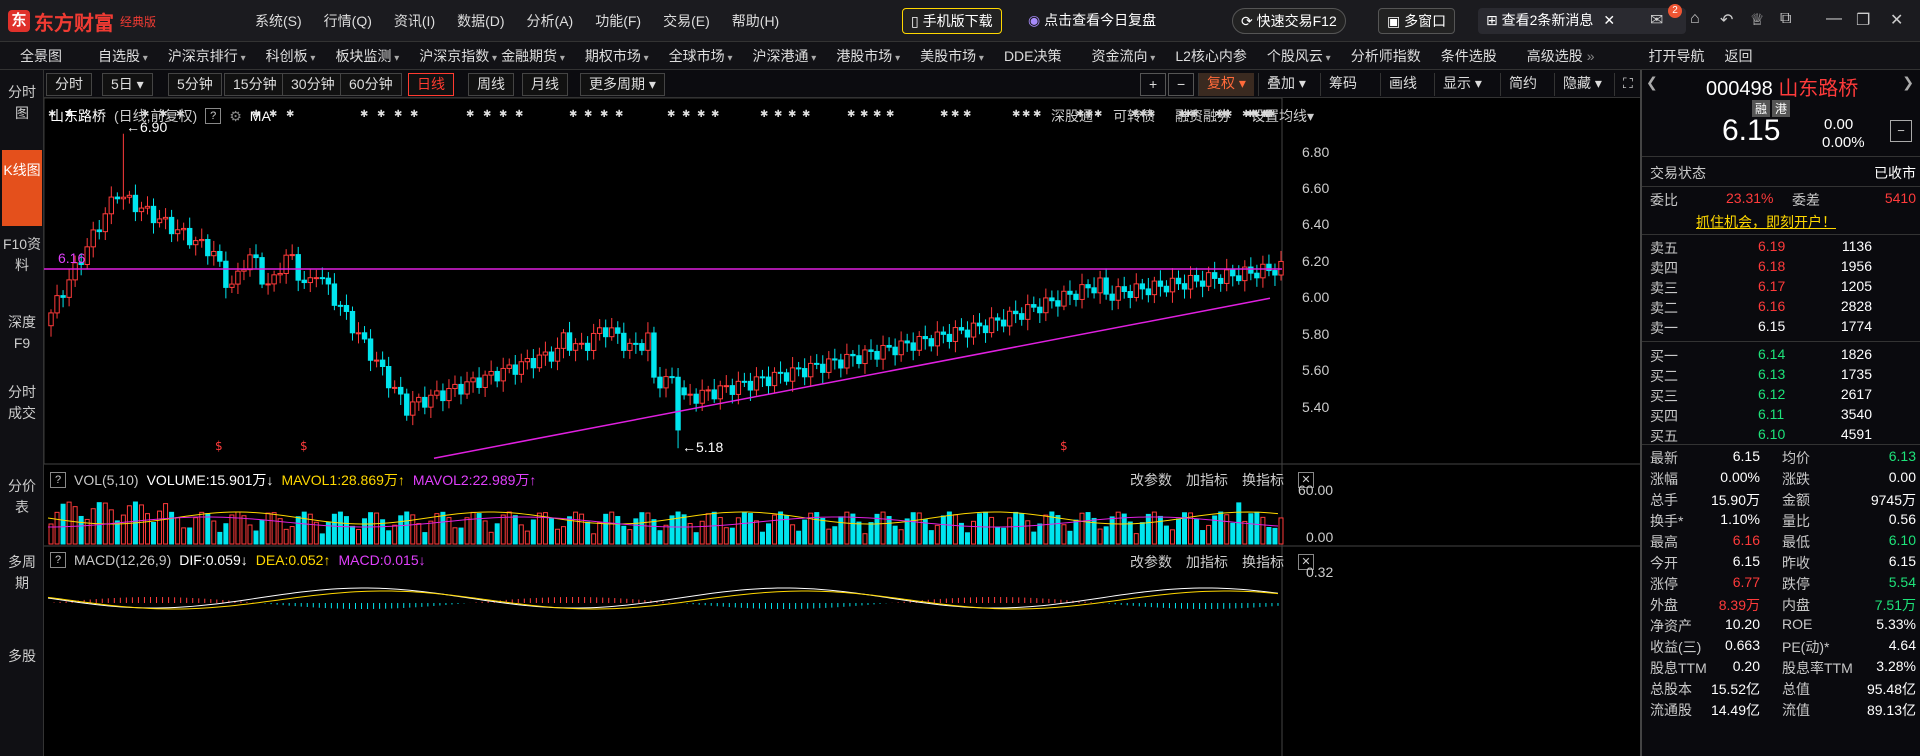  What do you see at coordinates (1652, 82) in the screenshot?
I see `prev-stock-icon: ❮` at bounding box center [1652, 82].